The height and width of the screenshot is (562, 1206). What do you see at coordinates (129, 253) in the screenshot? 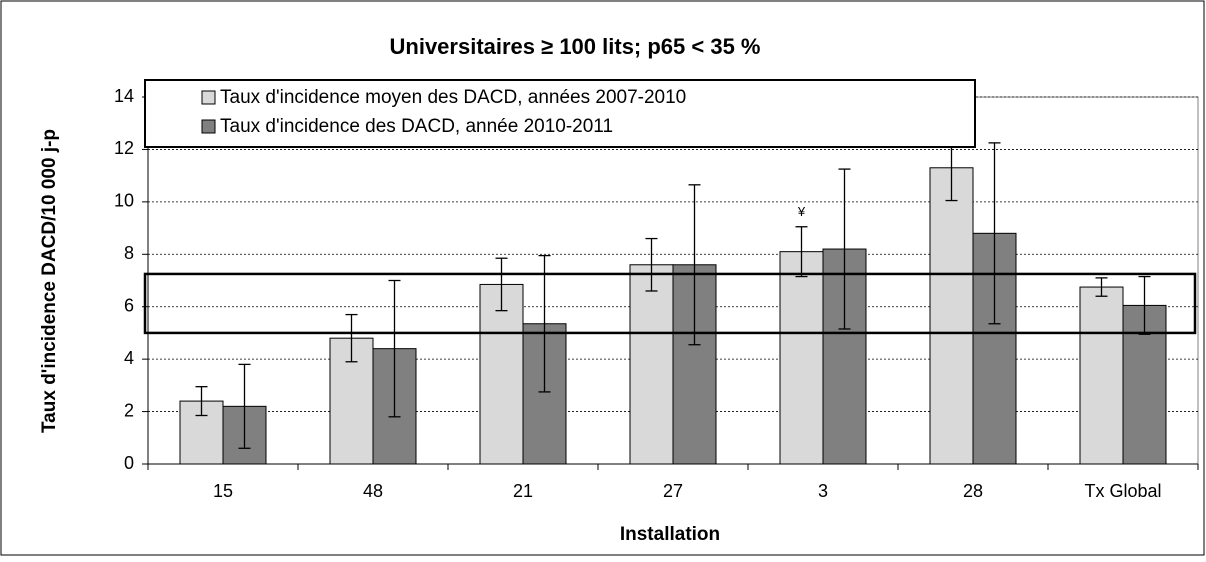
I see `y-tick-label: 8` at bounding box center [129, 253].